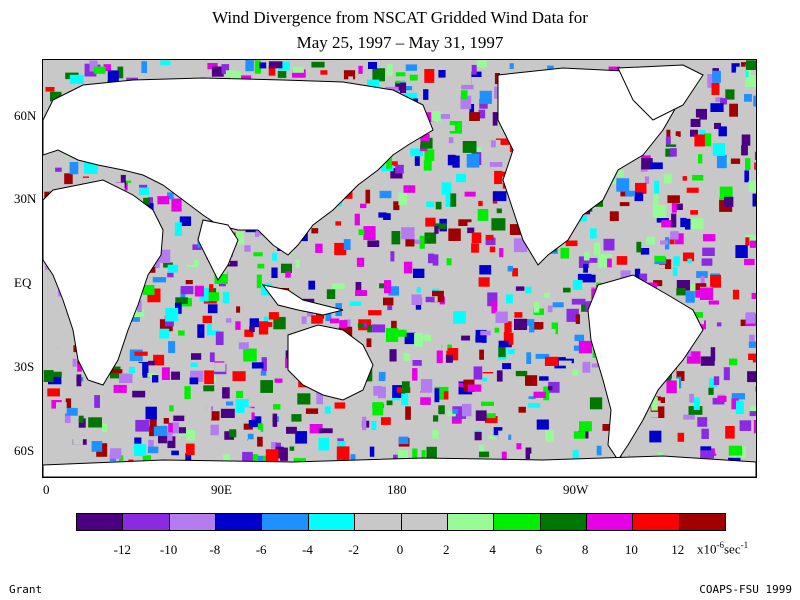  Describe the element at coordinates (576, 489) in the screenshot. I see `lon-label-90w: 90W` at that location.